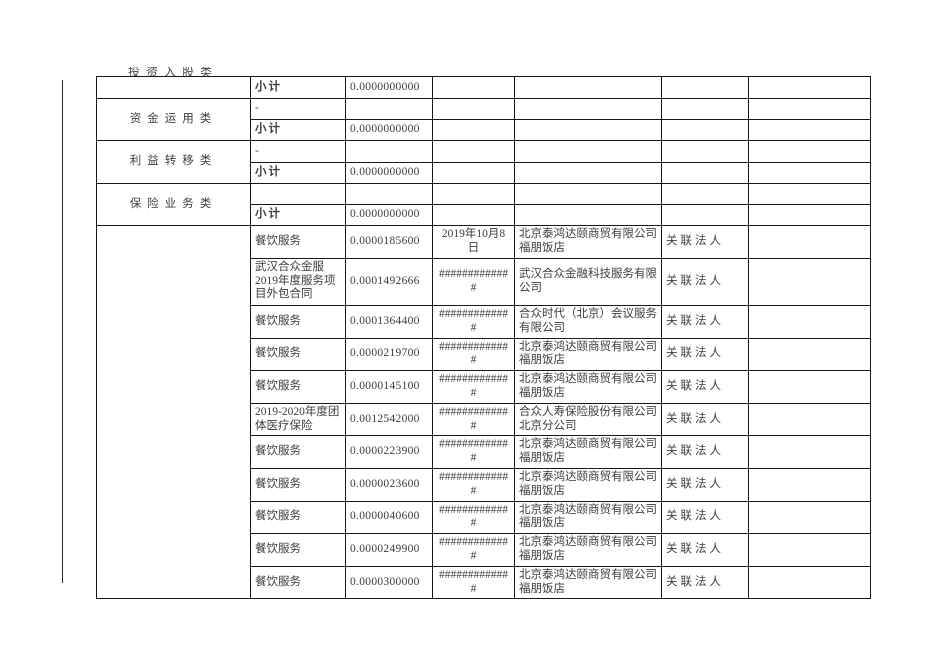 Image resolution: width=936 pixels, height=662 pixels. I want to click on item-cell, so click(298, 194).